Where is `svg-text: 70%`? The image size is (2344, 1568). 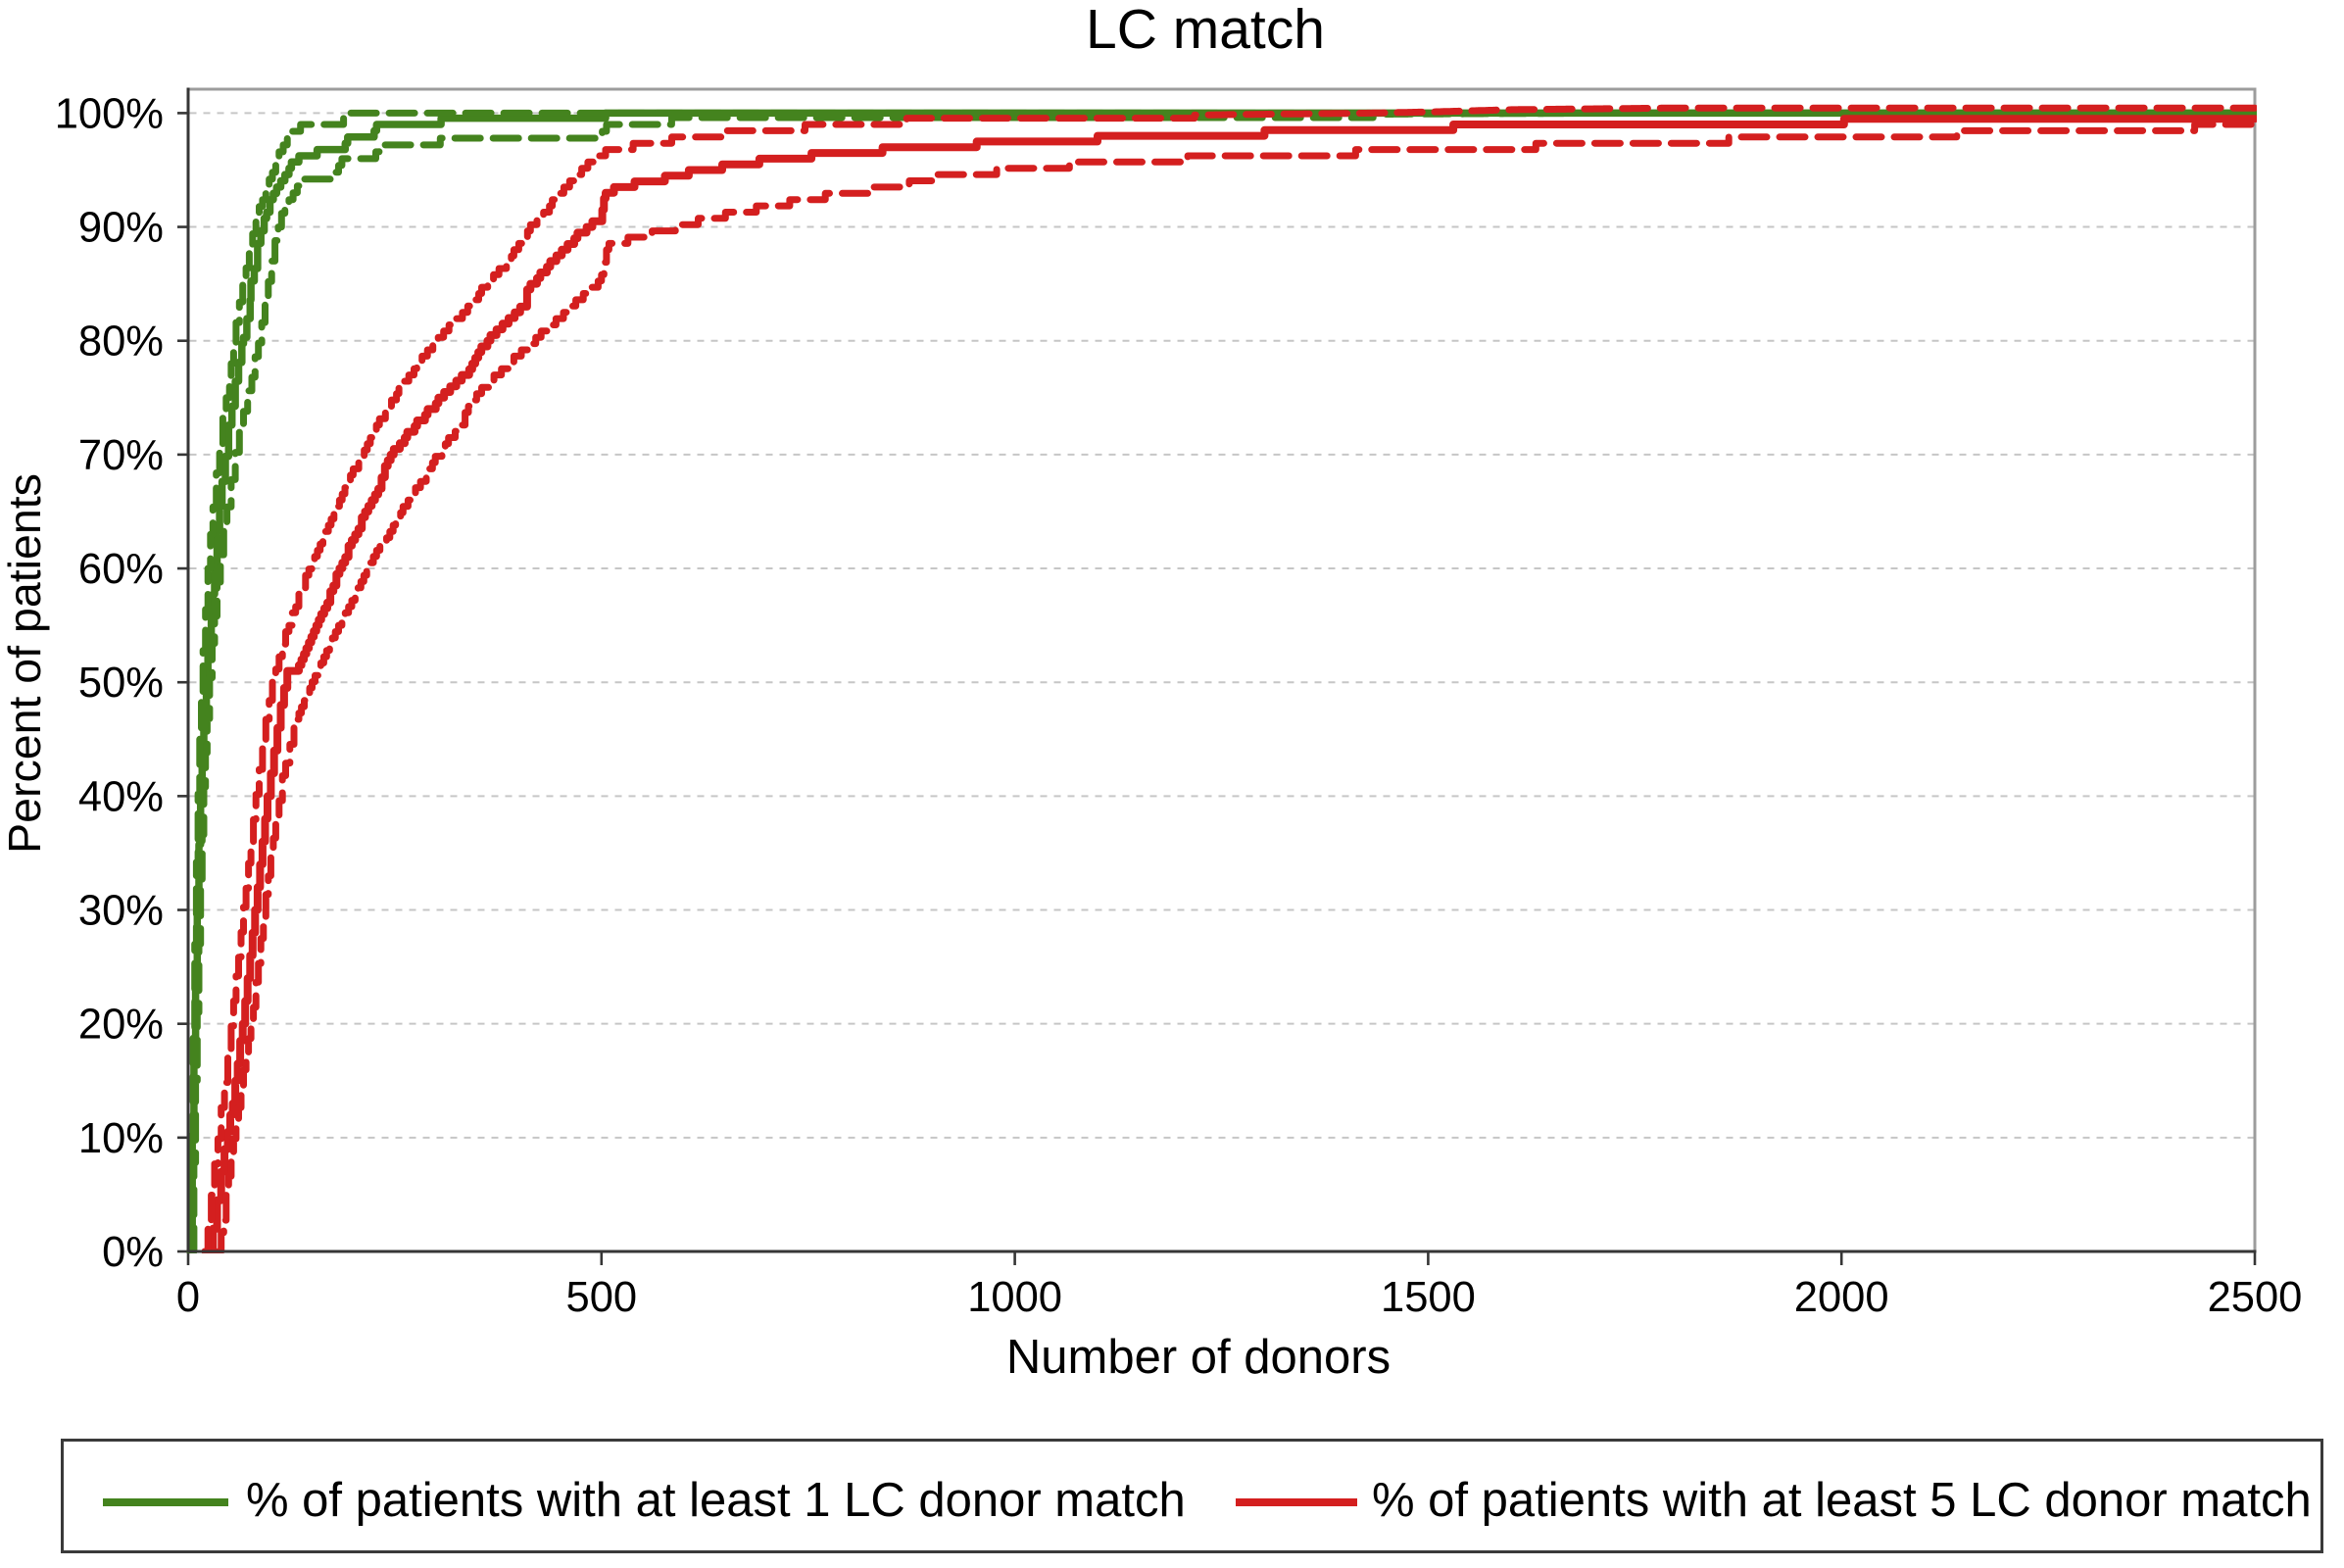
svg-text: 70% is located at coordinates (121, 455).